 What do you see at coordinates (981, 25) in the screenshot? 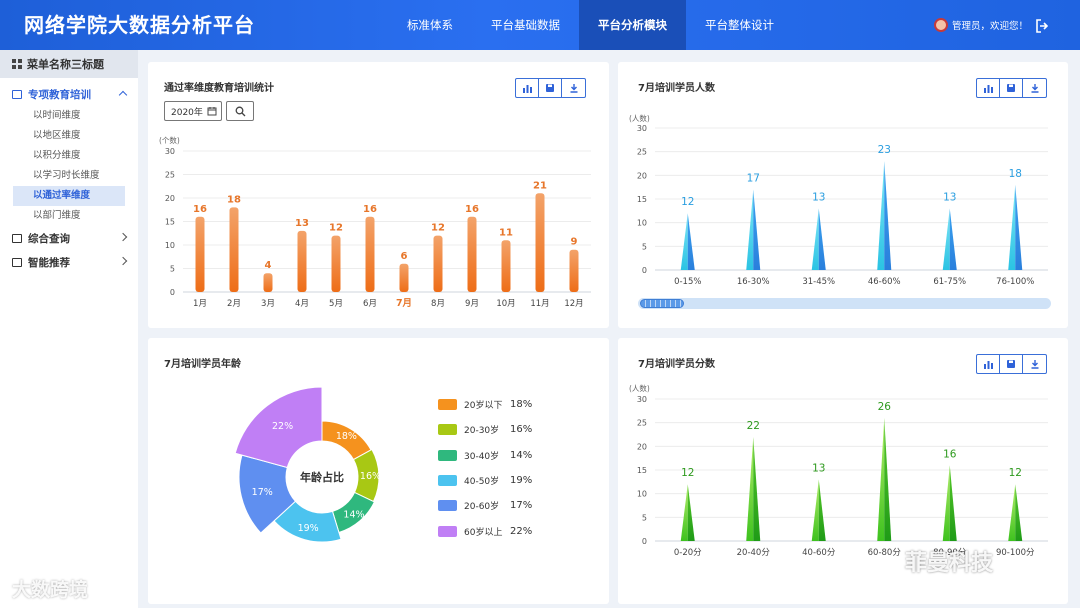
I see `user-info: 管理员，欢迎您！` at bounding box center [981, 25].